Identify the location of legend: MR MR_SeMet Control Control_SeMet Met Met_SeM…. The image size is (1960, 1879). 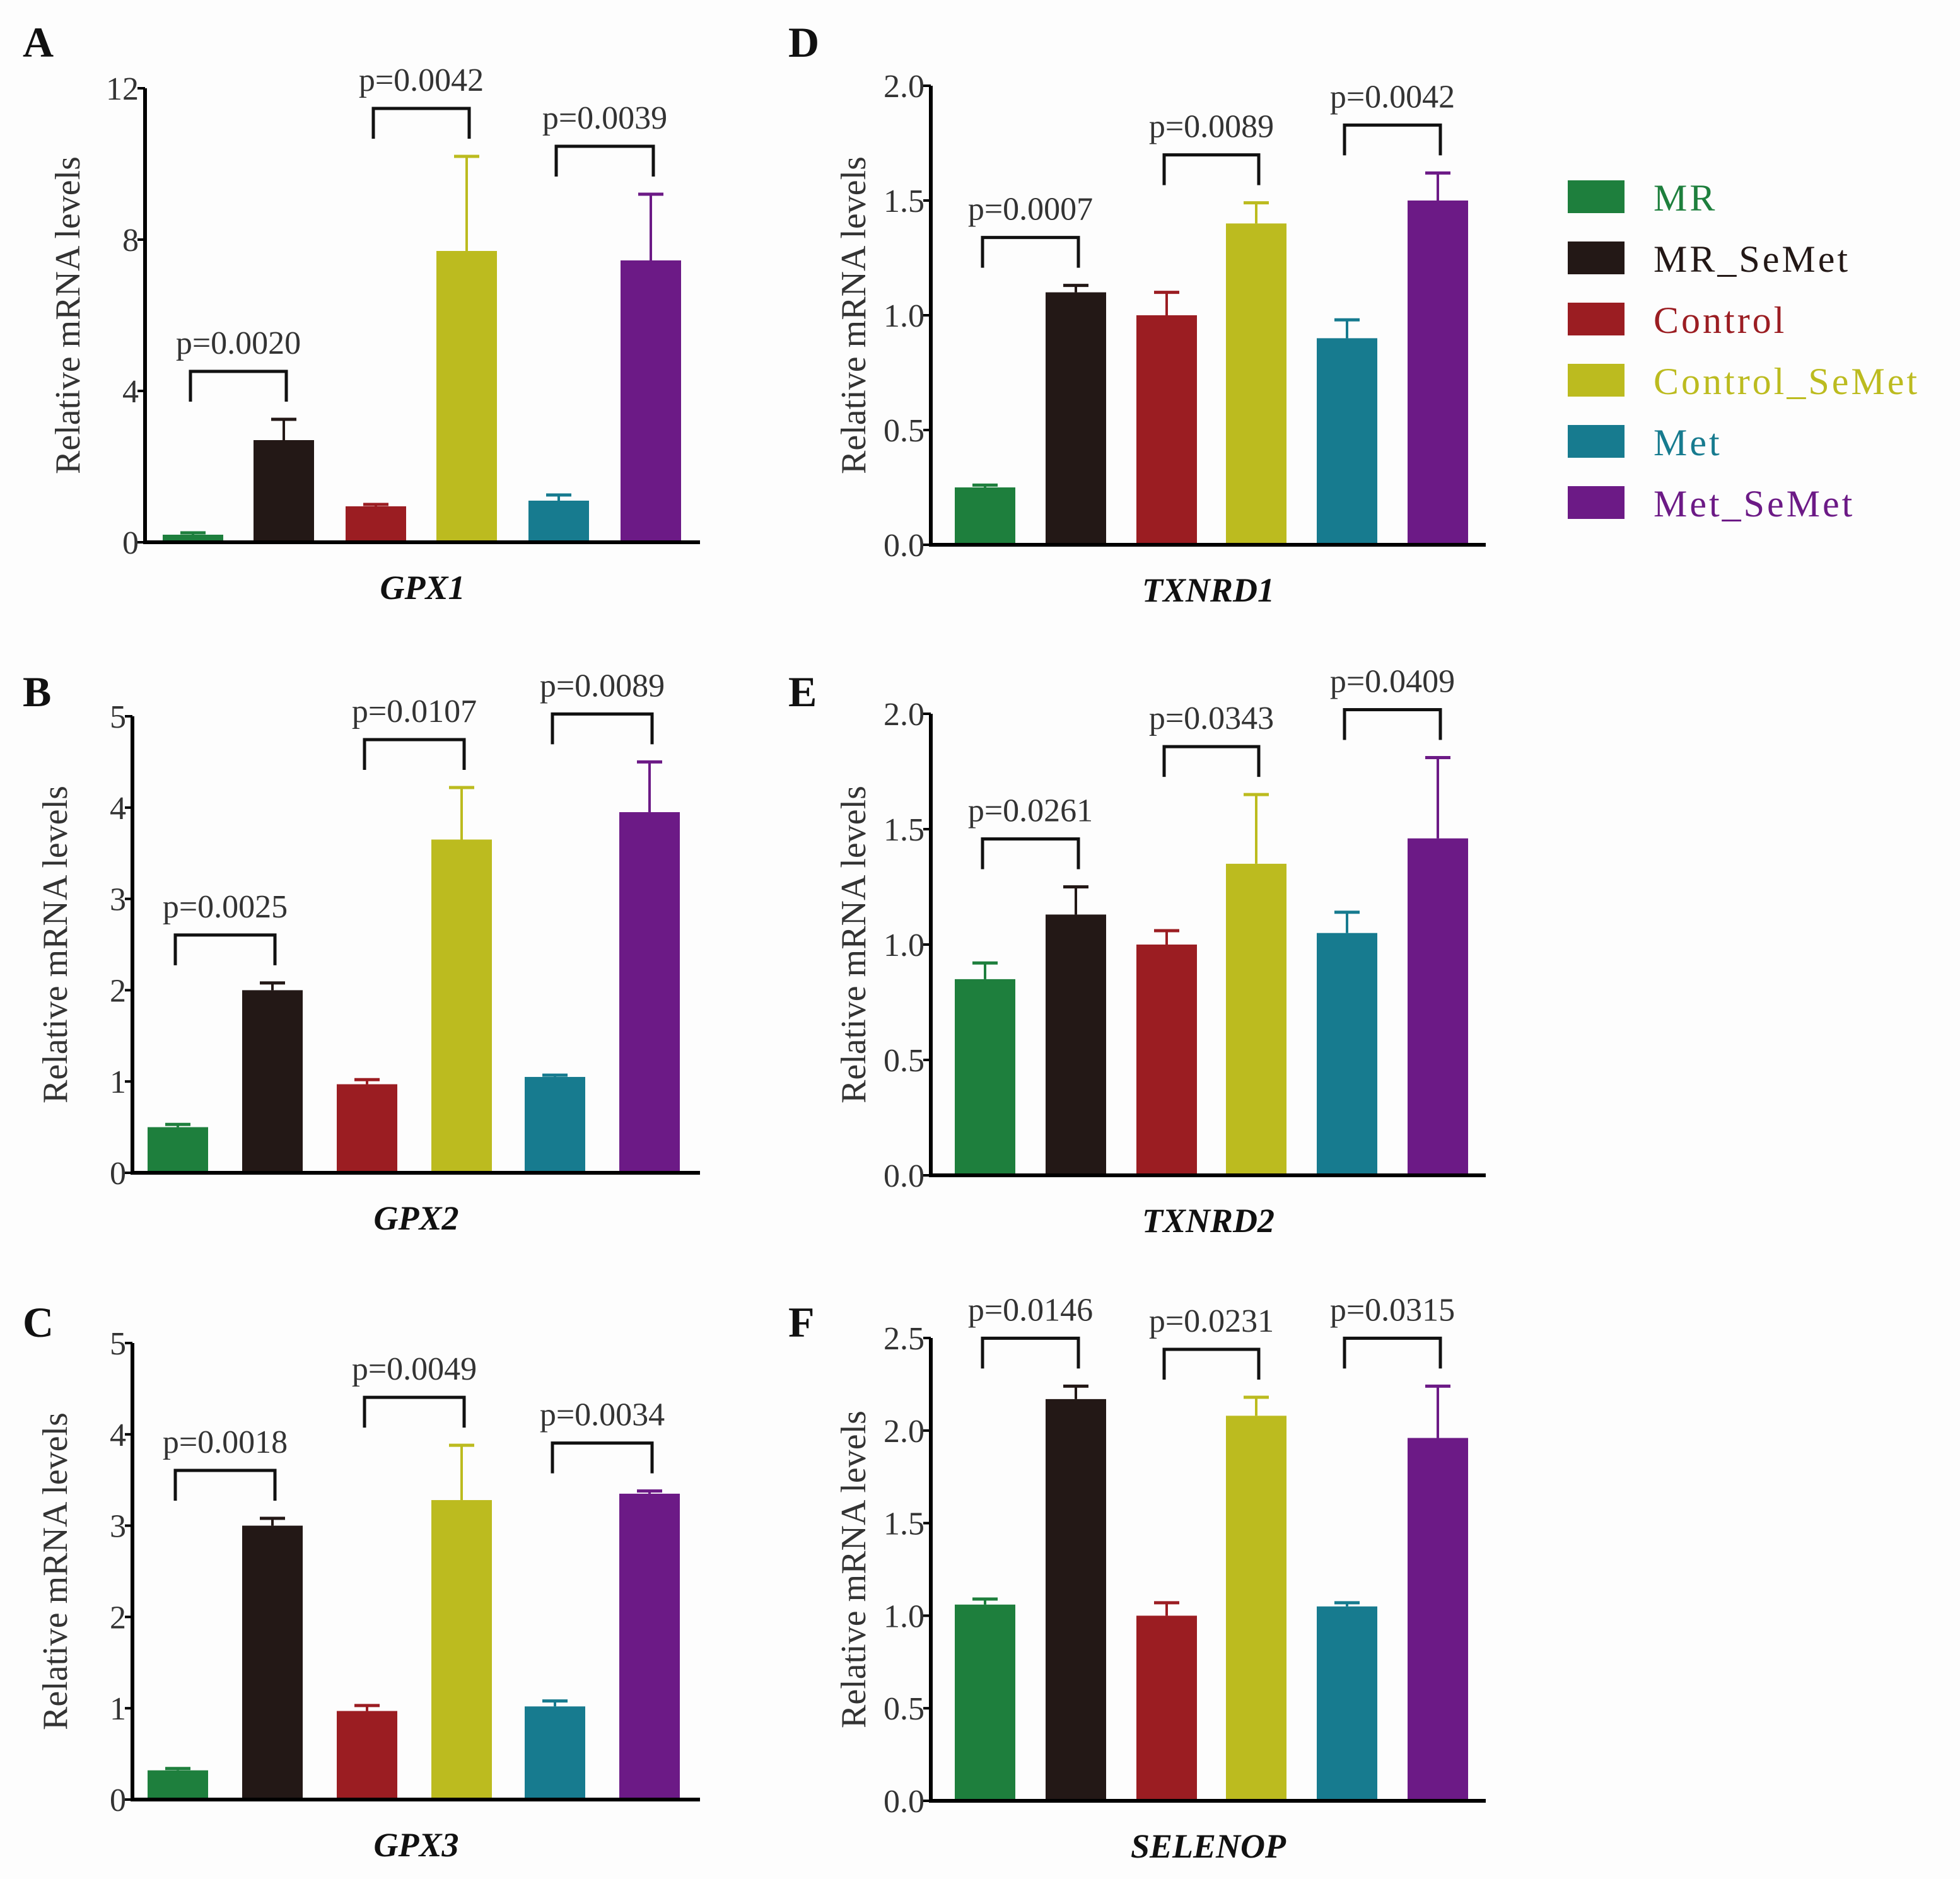
(1744, 351).